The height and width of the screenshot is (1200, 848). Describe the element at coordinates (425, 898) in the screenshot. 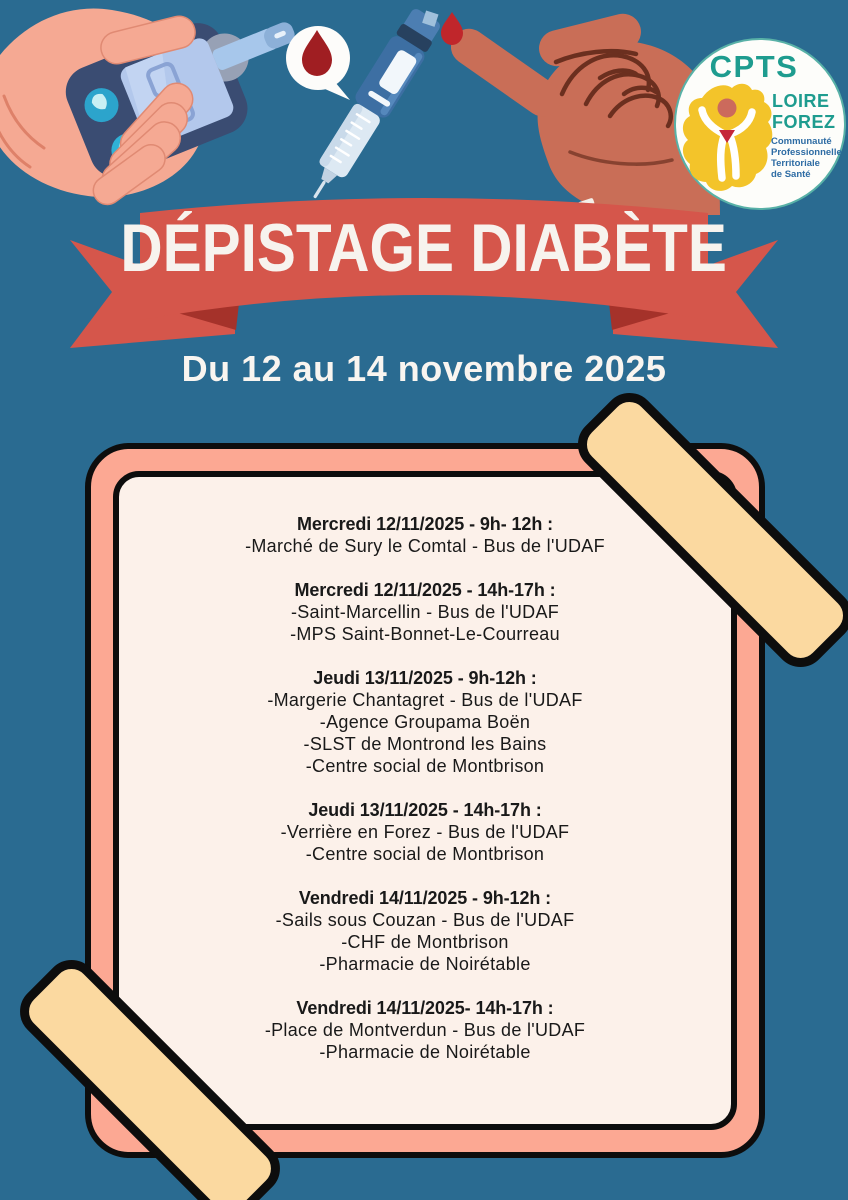

I see `schedule-date-header: Vendredi 14/11/2025 - 9h-12h :` at that location.